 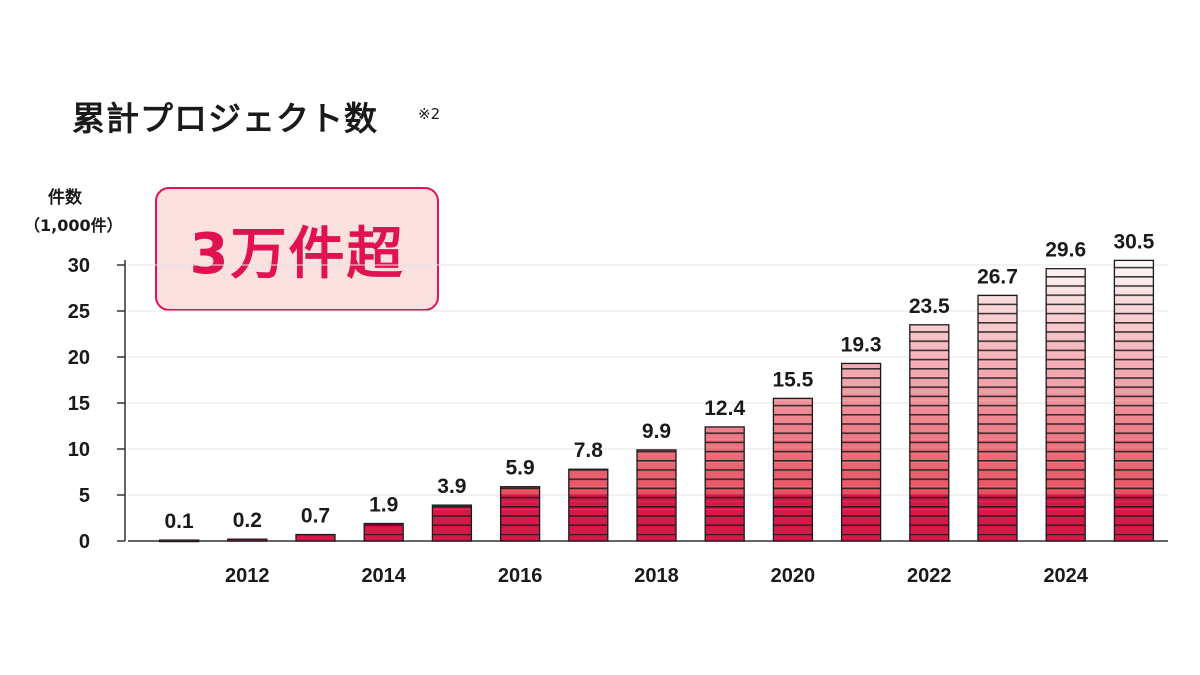 What do you see at coordinates (589, 450) in the screenshot?
I see `bar-value-label: 7.8` at bounding box center [589, 450].